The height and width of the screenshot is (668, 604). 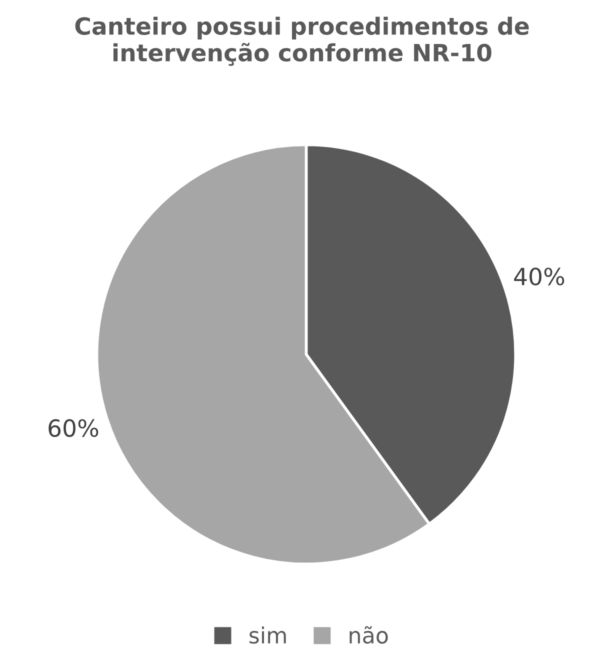 What do you see at coordinates (73, 428) in the screenshot?
I see `data-label: 60%` at bounding box center [73, 428].